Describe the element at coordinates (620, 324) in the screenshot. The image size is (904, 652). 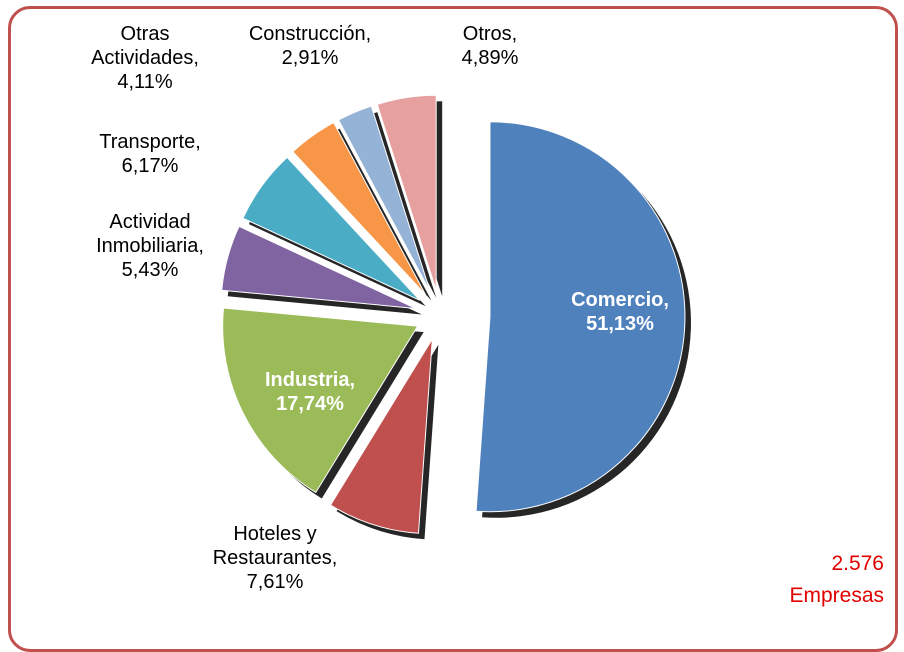
I see `value-label: 51,13%` at that location.